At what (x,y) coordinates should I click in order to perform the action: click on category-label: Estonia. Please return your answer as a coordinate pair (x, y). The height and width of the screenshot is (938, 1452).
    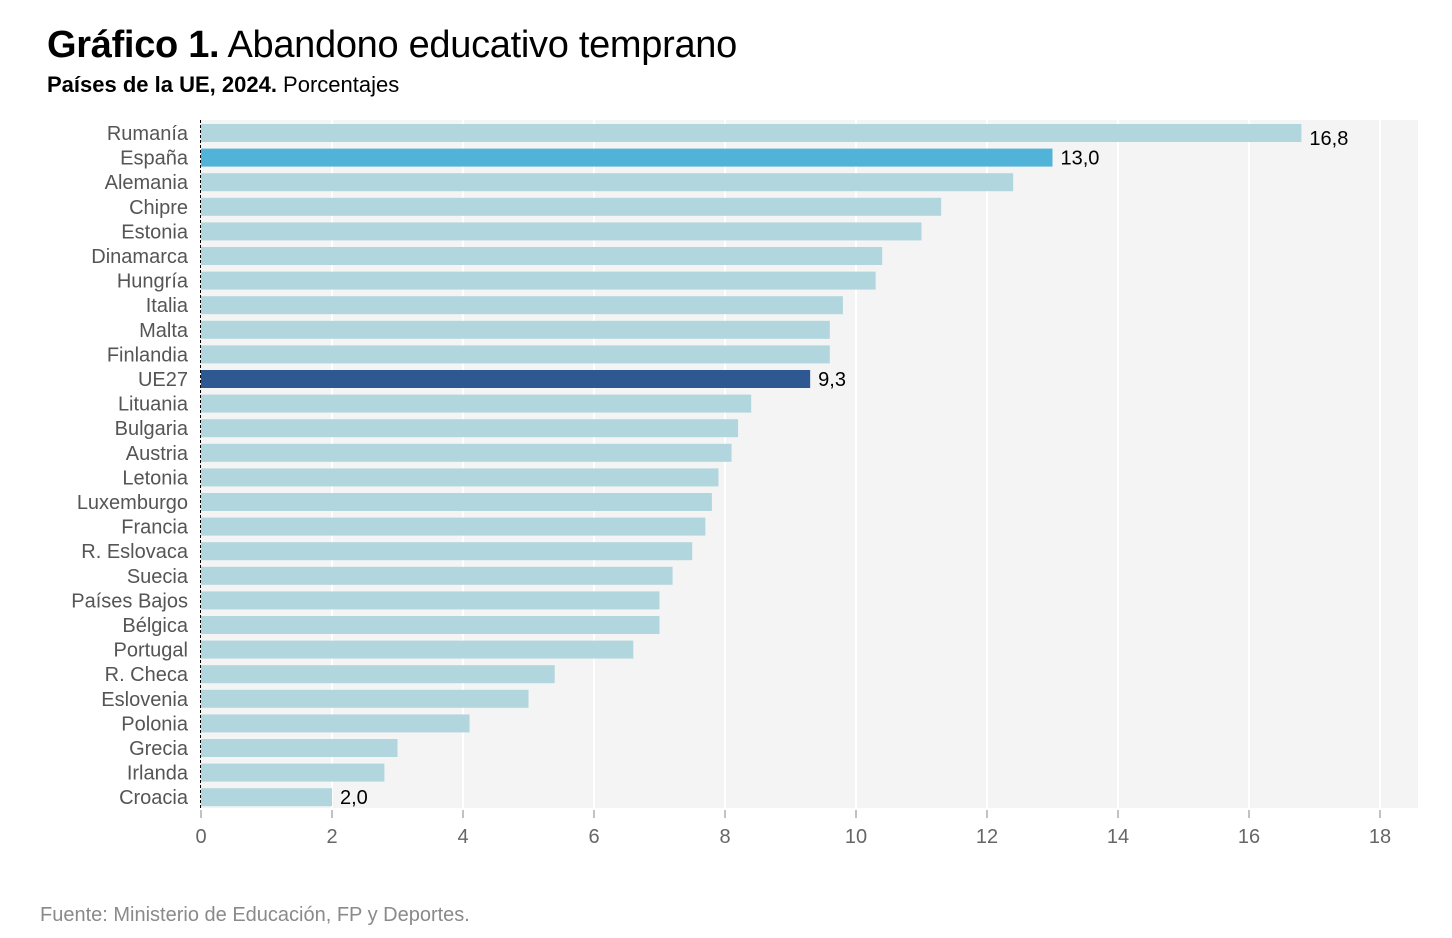
    Looking at the image, I should click on (155, 232).